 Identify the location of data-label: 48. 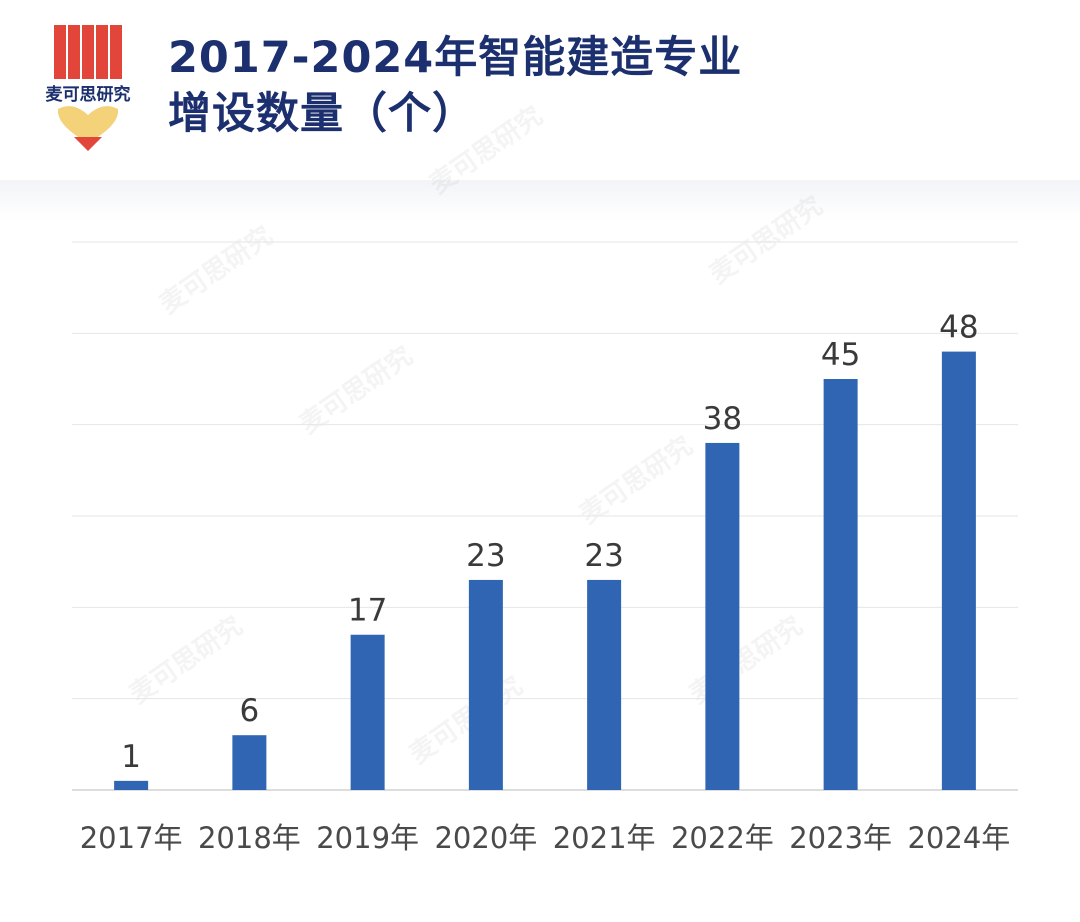
(958, 328).